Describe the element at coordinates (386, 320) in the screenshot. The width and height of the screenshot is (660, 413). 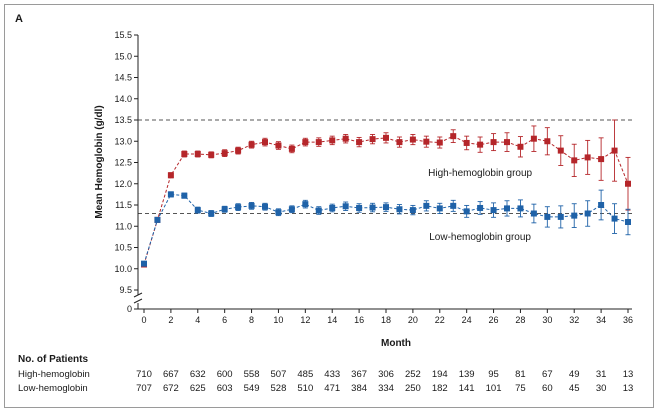
I see `x-tick-label: 18` at that location.